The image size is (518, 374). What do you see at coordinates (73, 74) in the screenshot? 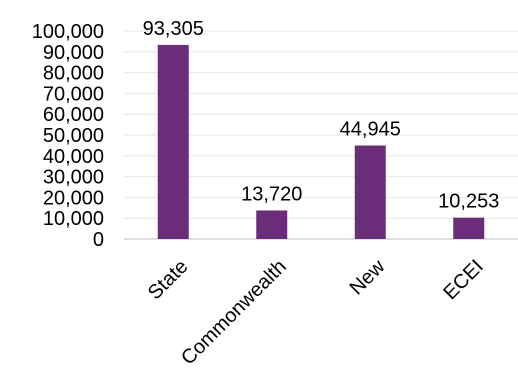
I see `y-tick-label: 80,000` at bounding box center [73, 74].